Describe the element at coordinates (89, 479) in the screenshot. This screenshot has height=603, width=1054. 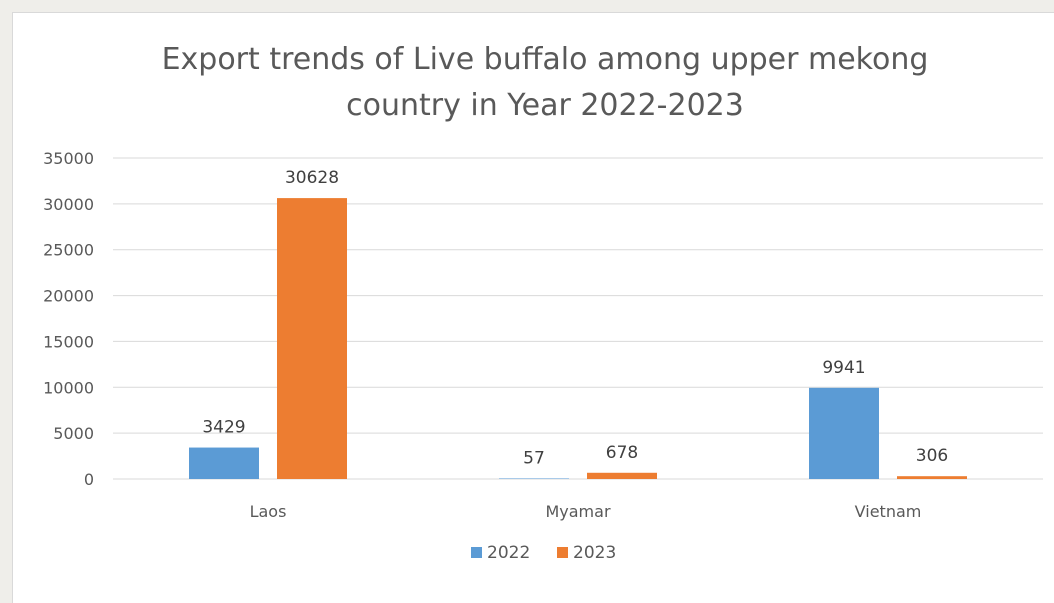
I see `y-tick-label: 0` at that location.